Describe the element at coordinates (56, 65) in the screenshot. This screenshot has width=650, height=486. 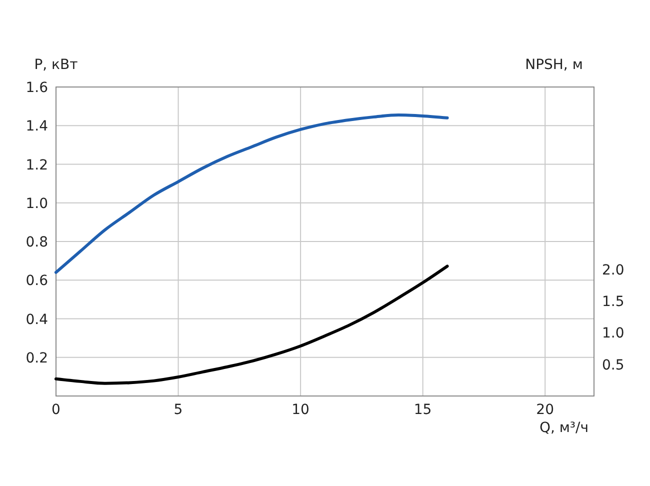
I see `y-axis-title: P, кВт` at that location.